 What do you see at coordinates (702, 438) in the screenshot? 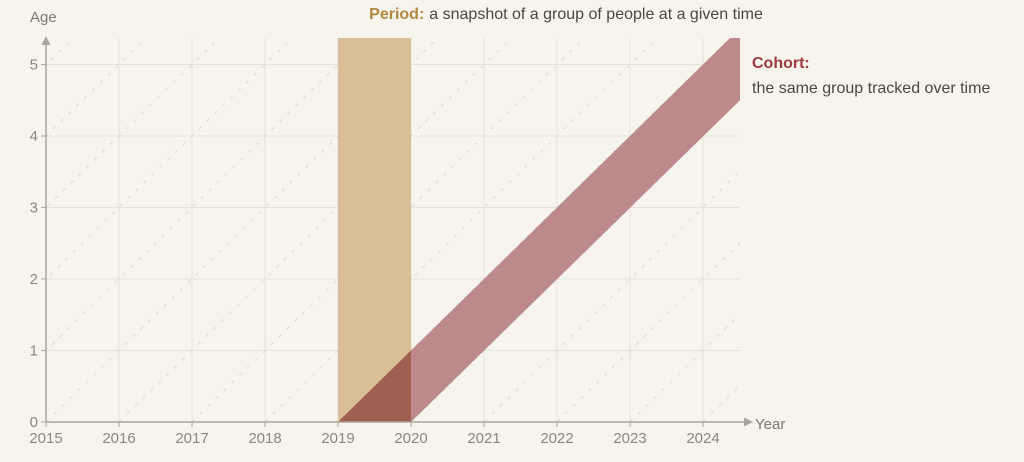
I see `svg-text: 2024` at bounding box center [702, 438].